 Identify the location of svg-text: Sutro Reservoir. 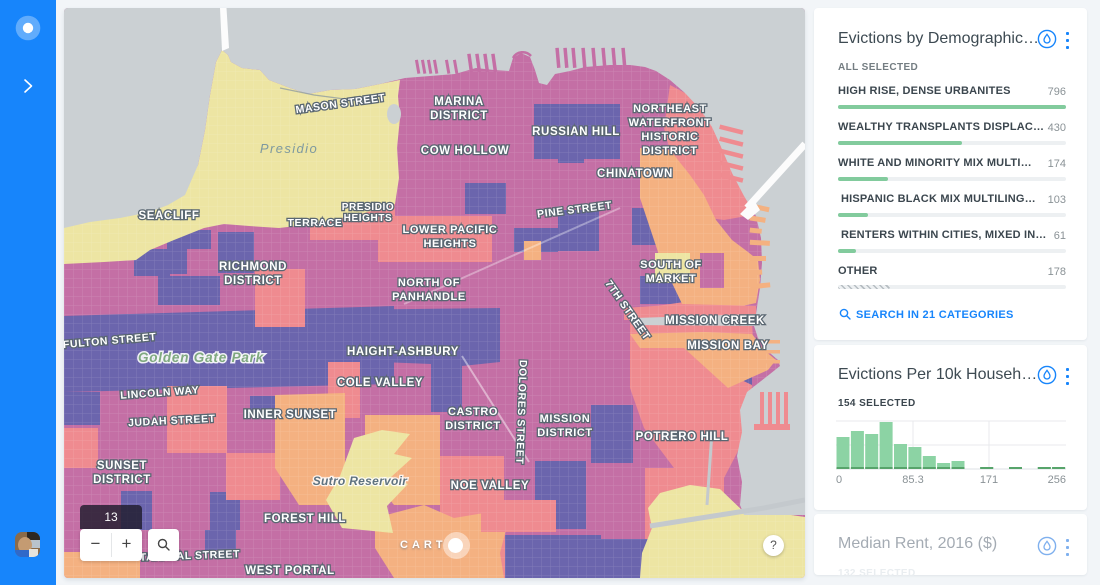
(361, 481).